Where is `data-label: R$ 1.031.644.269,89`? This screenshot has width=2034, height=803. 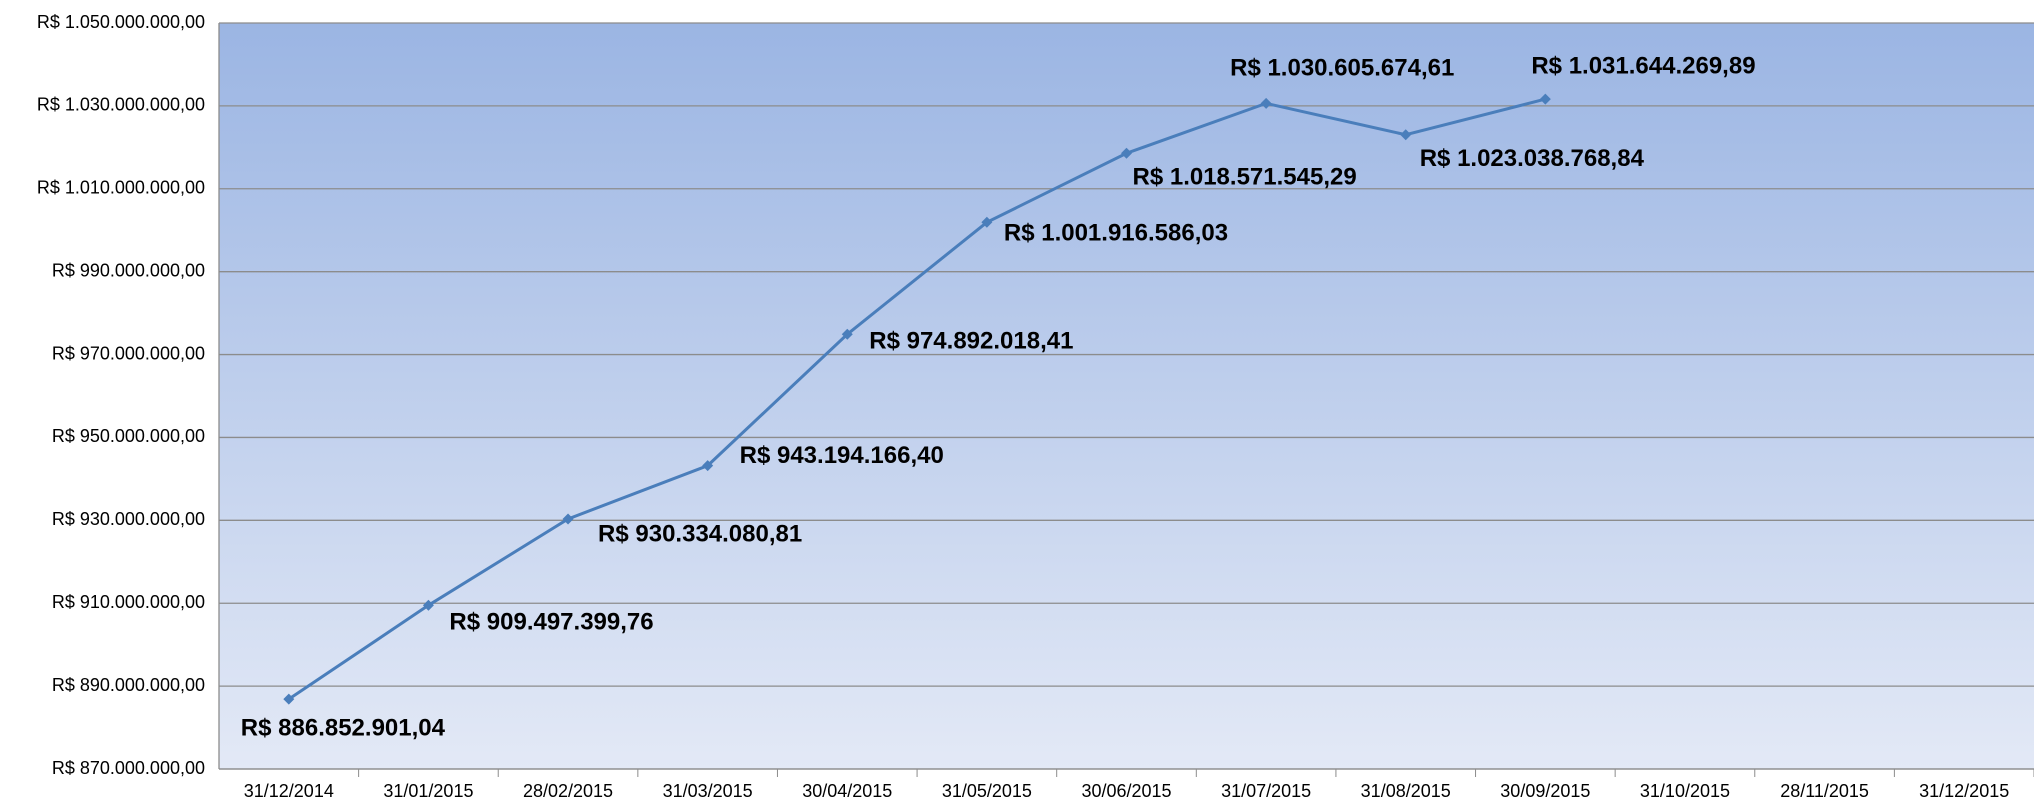 data-label: R$ 1.031.644.269,89 is located at coordinates (1643, 65).